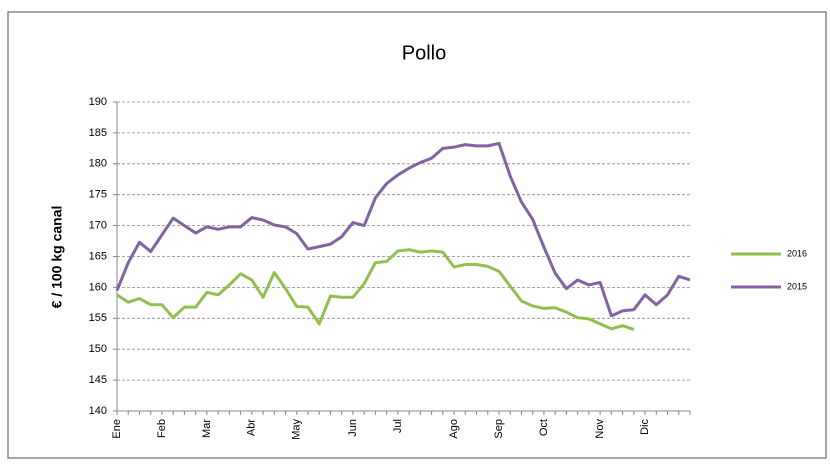 The height and width of the screenshot is (464, 830). What do you see at coordinates (544, 427) in the screenshot?
I see `x-tick-label: Oct` at bounding box center [544, 427].